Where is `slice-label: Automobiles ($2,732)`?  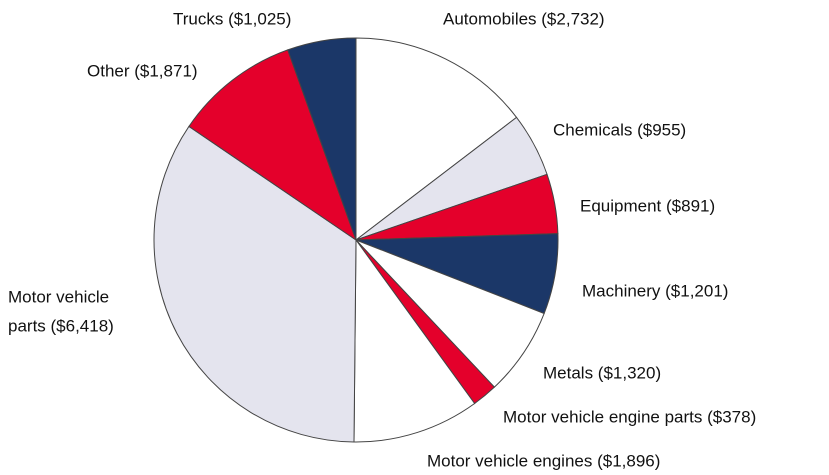
slice-label: Automobiles ($2,732) is located at coordinates (524, 18).